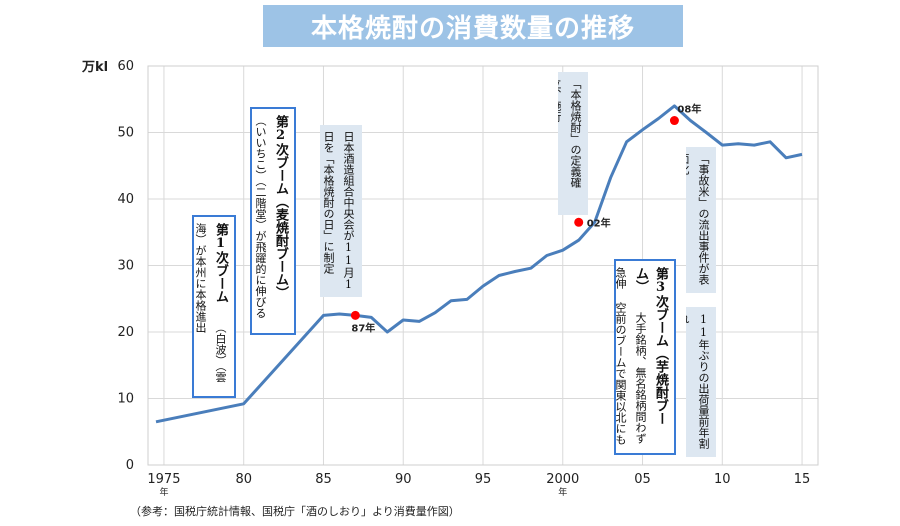 Image resolution: width=900 pixels, height=526 pixels. What do you see at coordinates (210, 303) in the screenshot?
I see `annotation-boom1-body: （白波）（雲海）が本州に本格進出` at bounding box center [210, 303].